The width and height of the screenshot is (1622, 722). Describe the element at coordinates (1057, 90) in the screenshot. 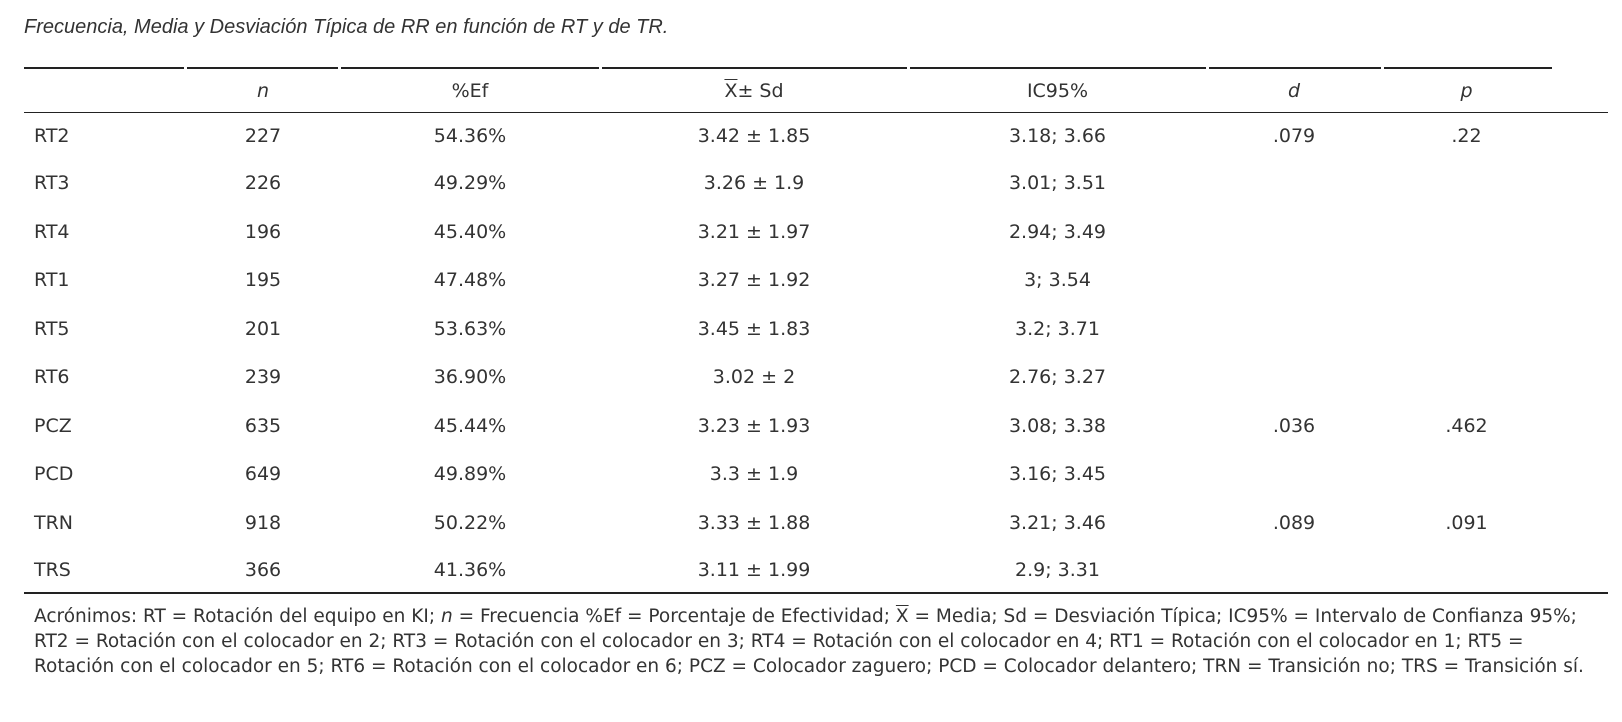

I see `header-ic95: IC95%` at that location.